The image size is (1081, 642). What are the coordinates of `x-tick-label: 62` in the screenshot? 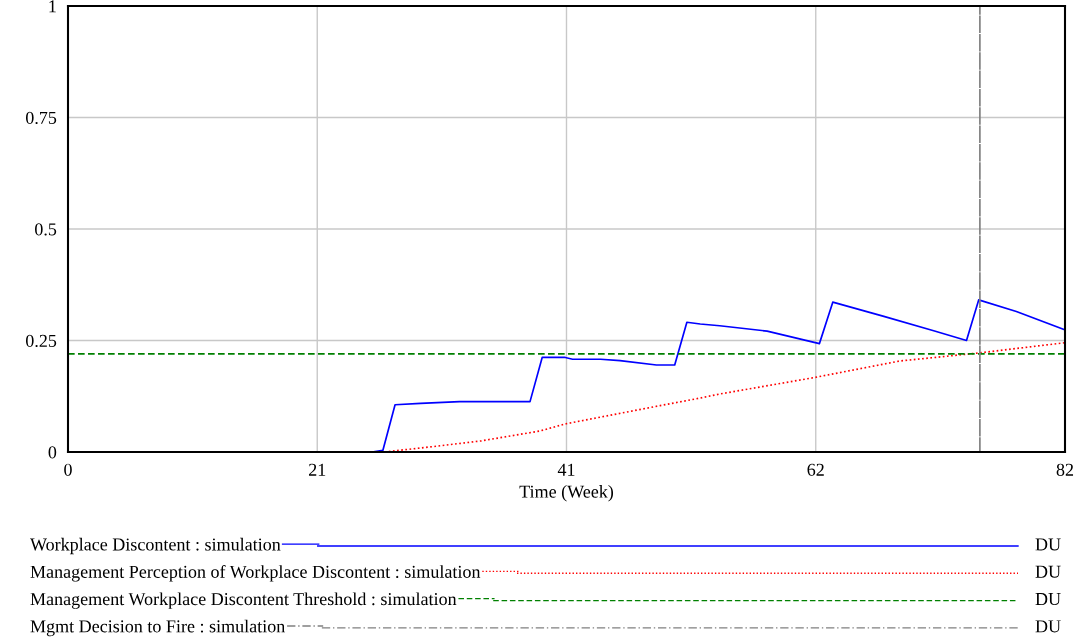 It's located at (815, 469).